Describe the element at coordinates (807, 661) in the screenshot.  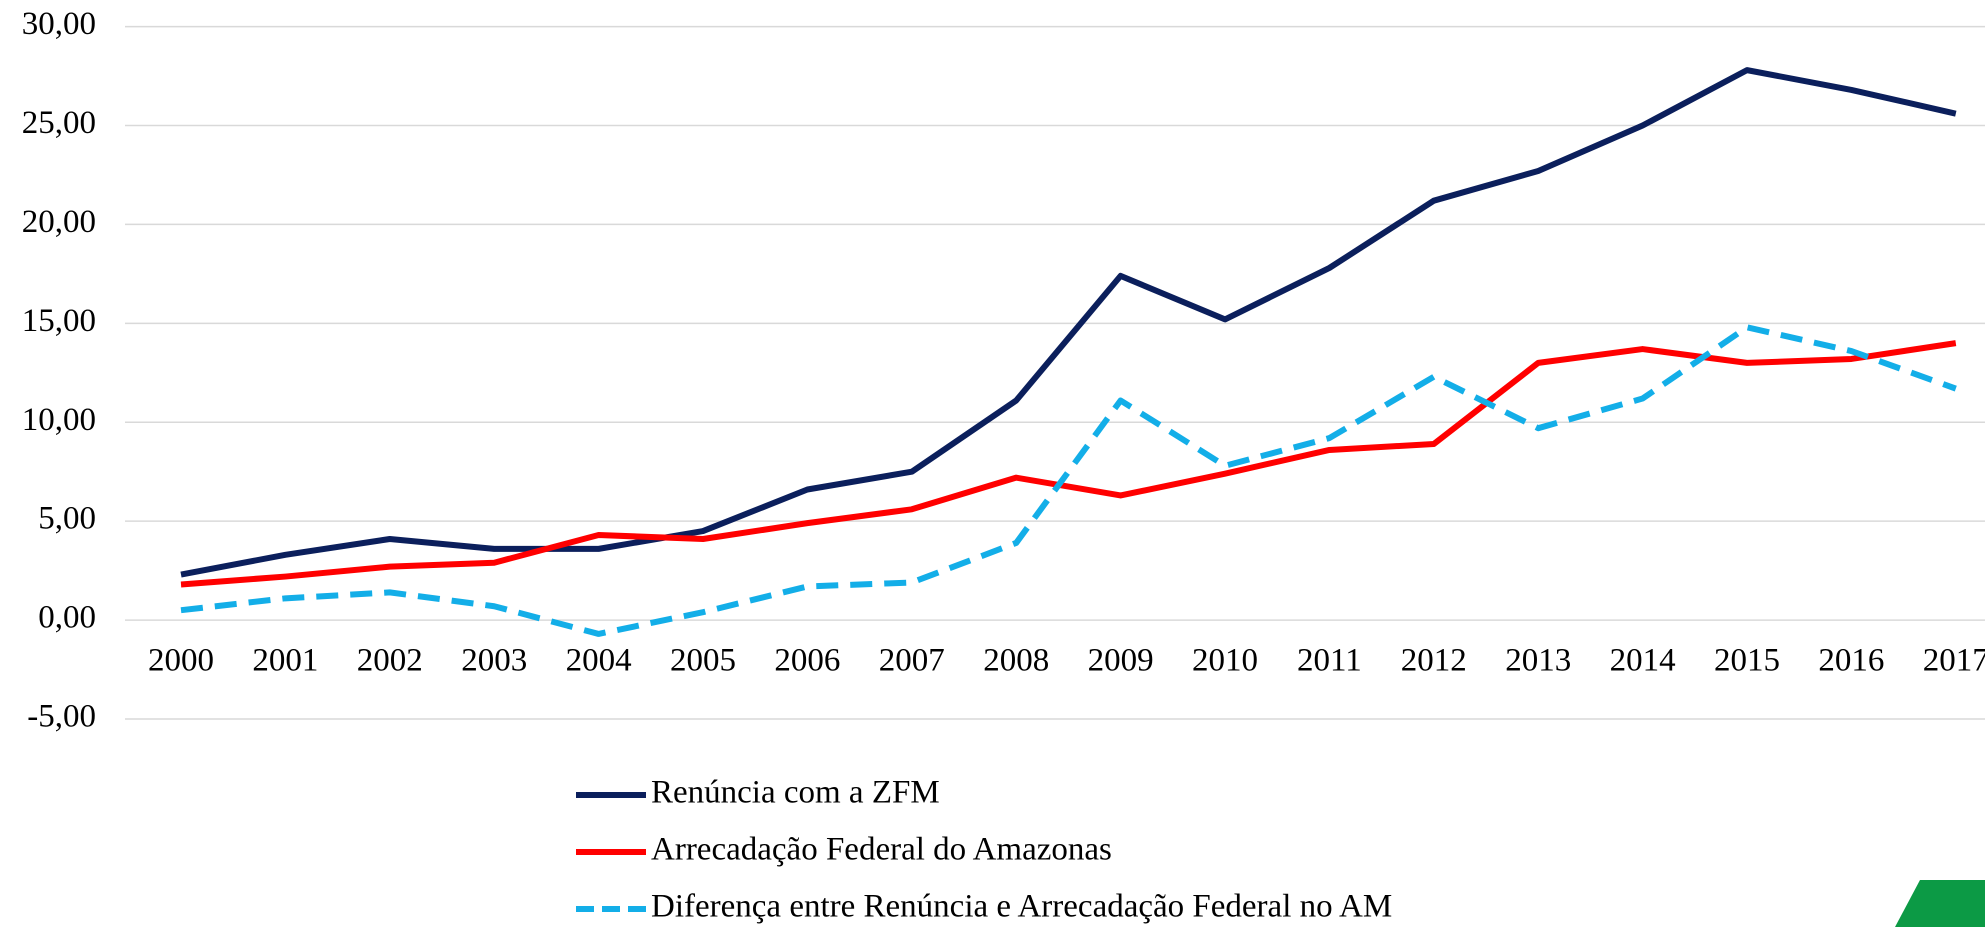
I see `x-tick-label: 2006` at that location.